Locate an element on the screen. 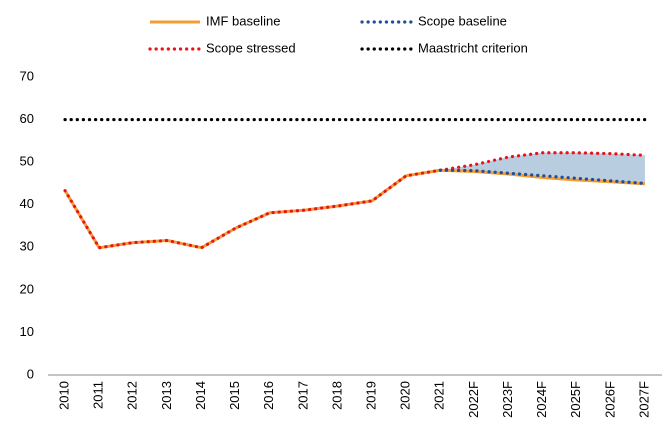 The width and height of the screenshot is (672, 426). x-tick-label: 2012 is located at coordinates (132, 395).